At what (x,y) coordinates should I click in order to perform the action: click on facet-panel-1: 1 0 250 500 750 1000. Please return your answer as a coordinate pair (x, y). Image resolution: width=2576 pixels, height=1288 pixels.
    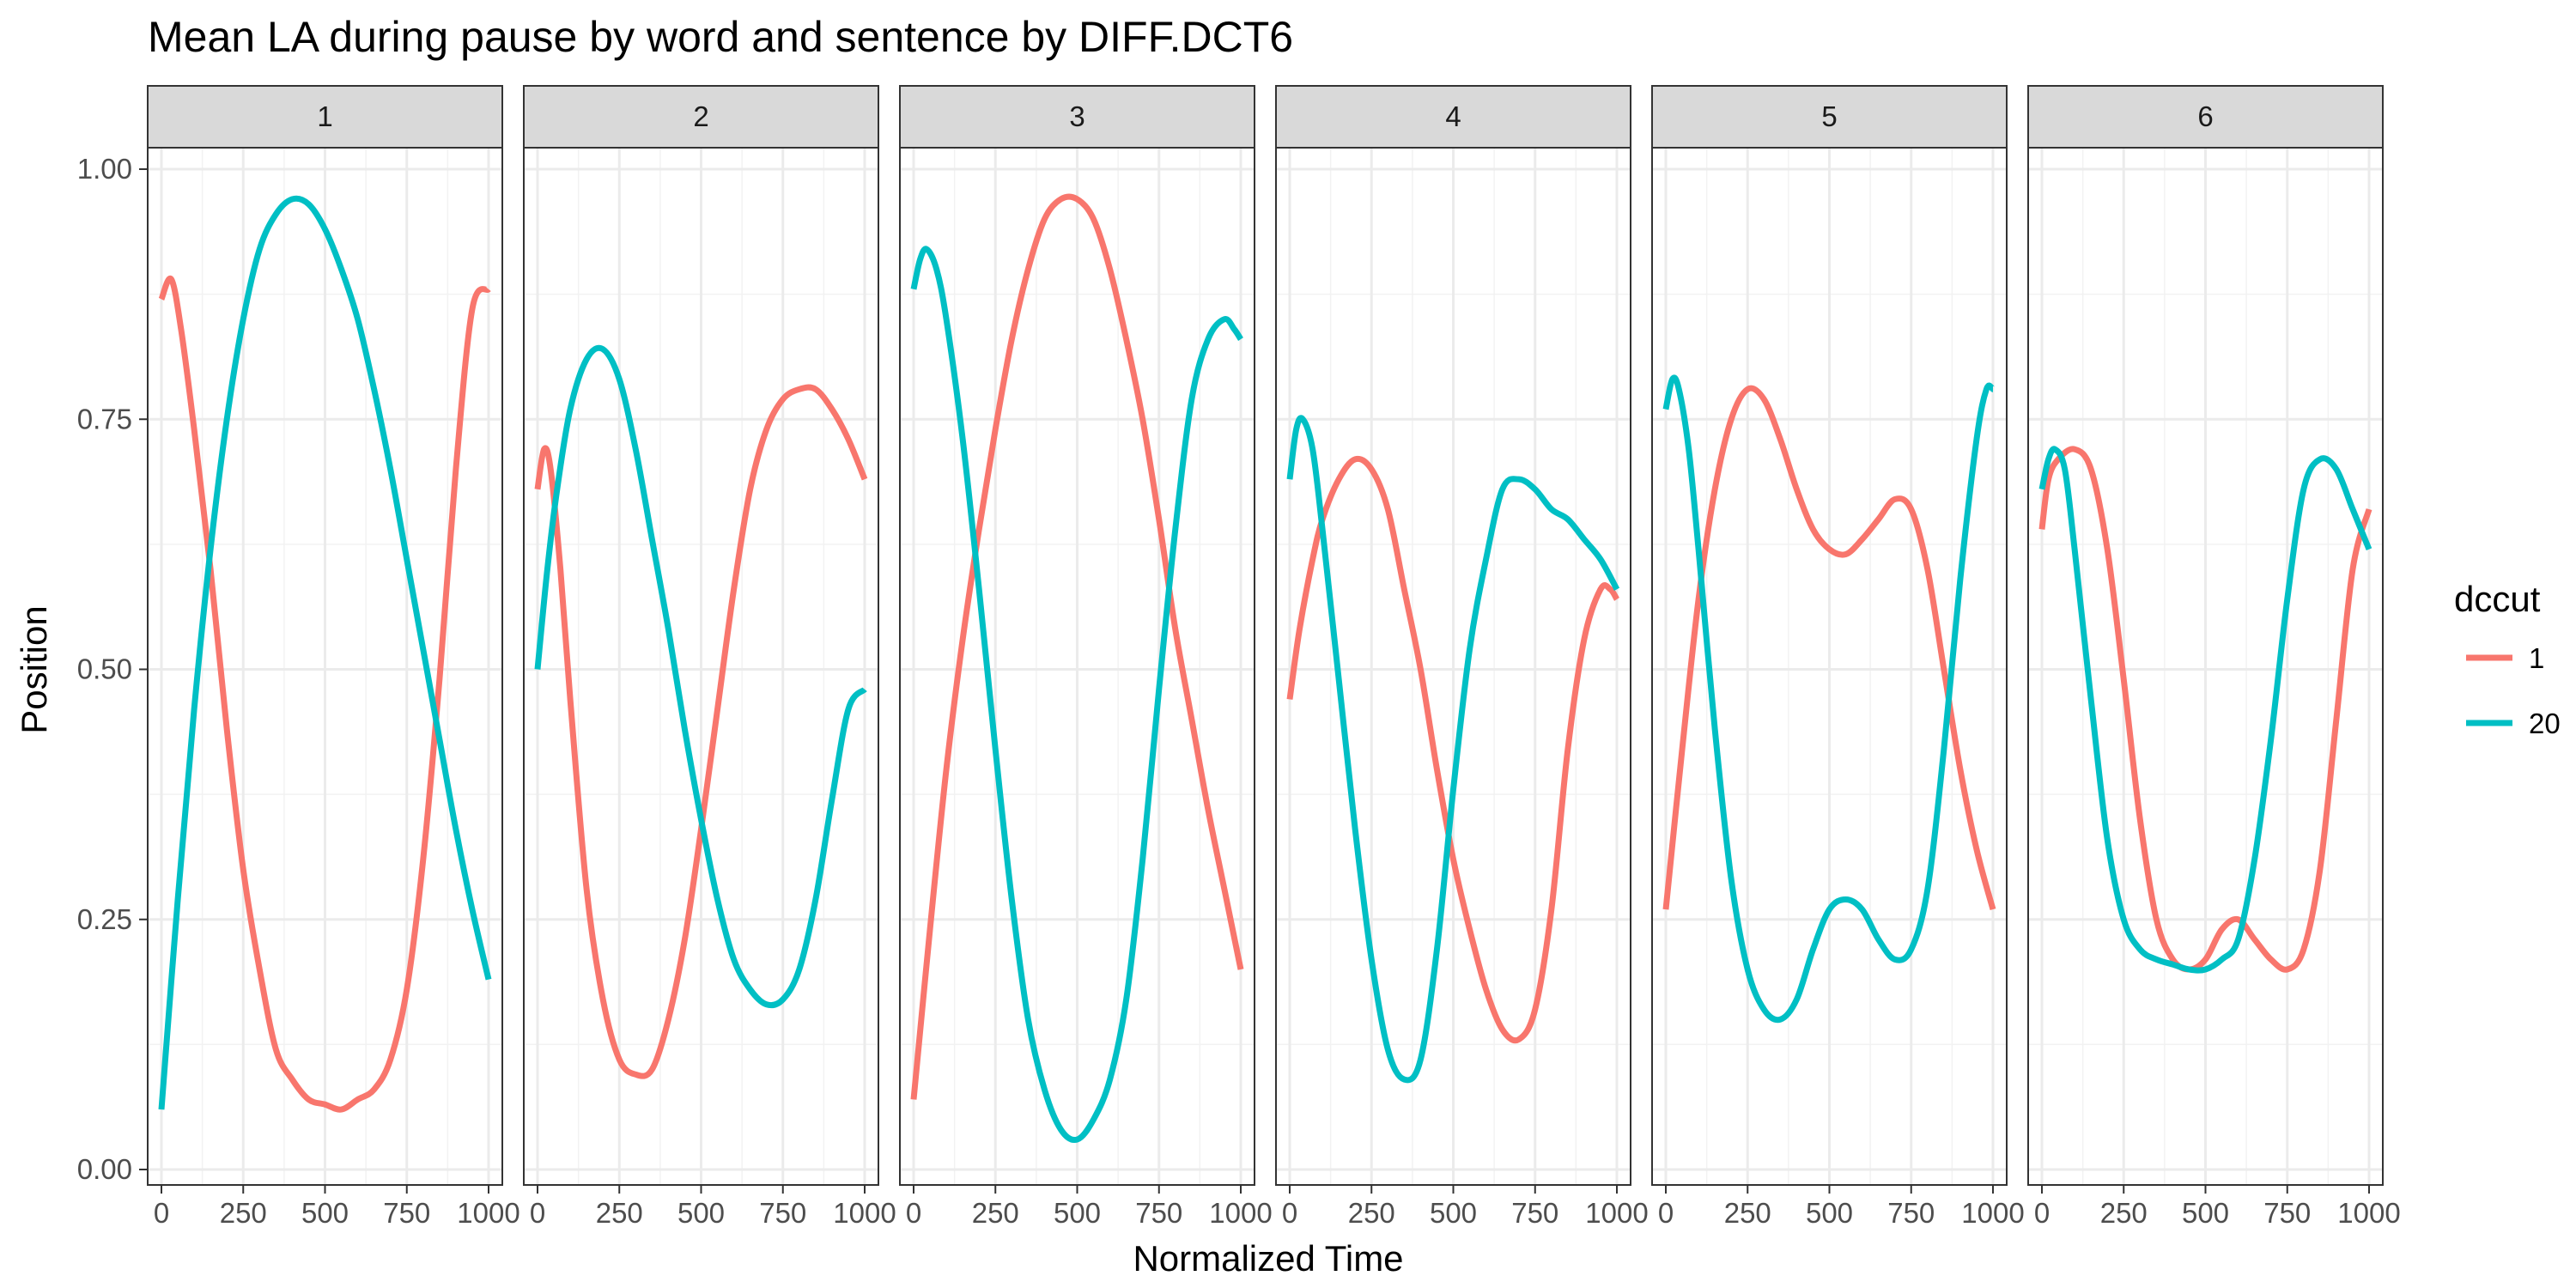
    Looking at the image, I should click on (334, 657).